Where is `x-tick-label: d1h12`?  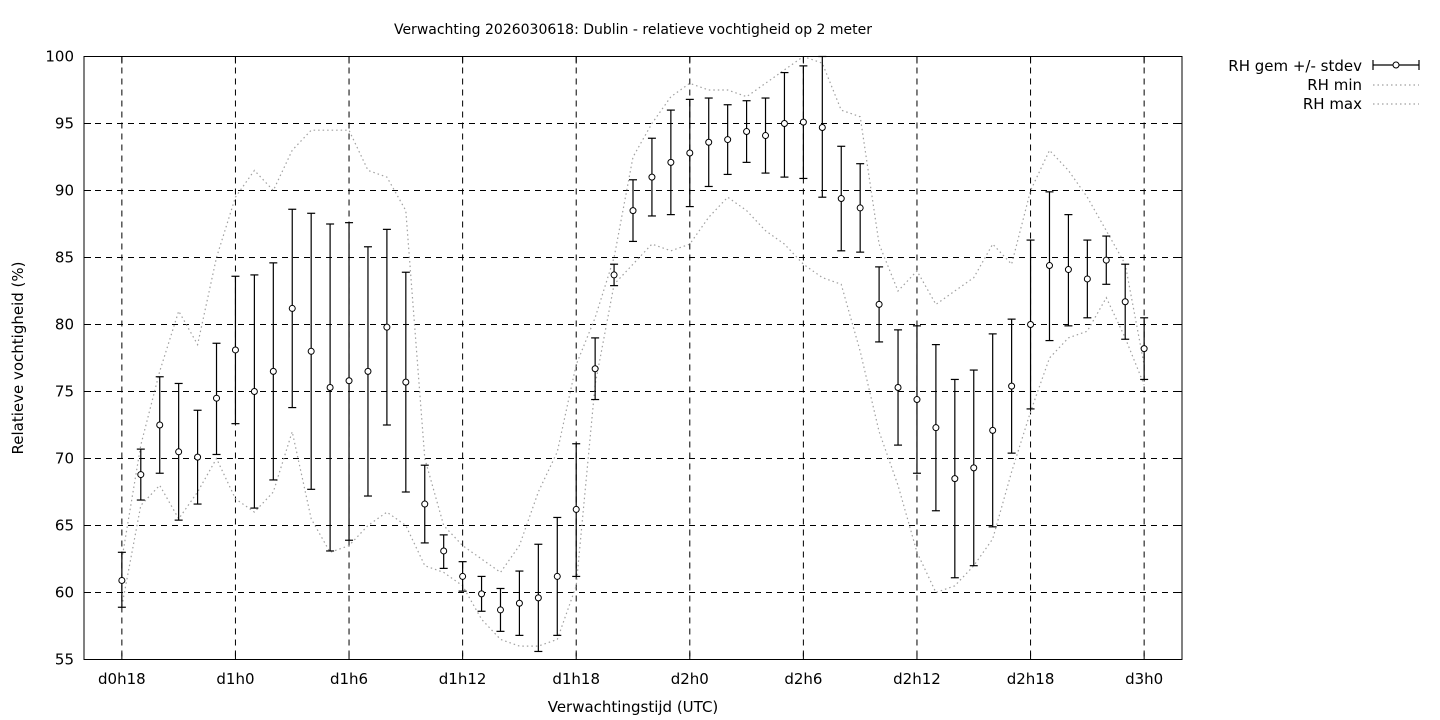 x-tick-label: d1h12 is located at coordinates (463, 679).